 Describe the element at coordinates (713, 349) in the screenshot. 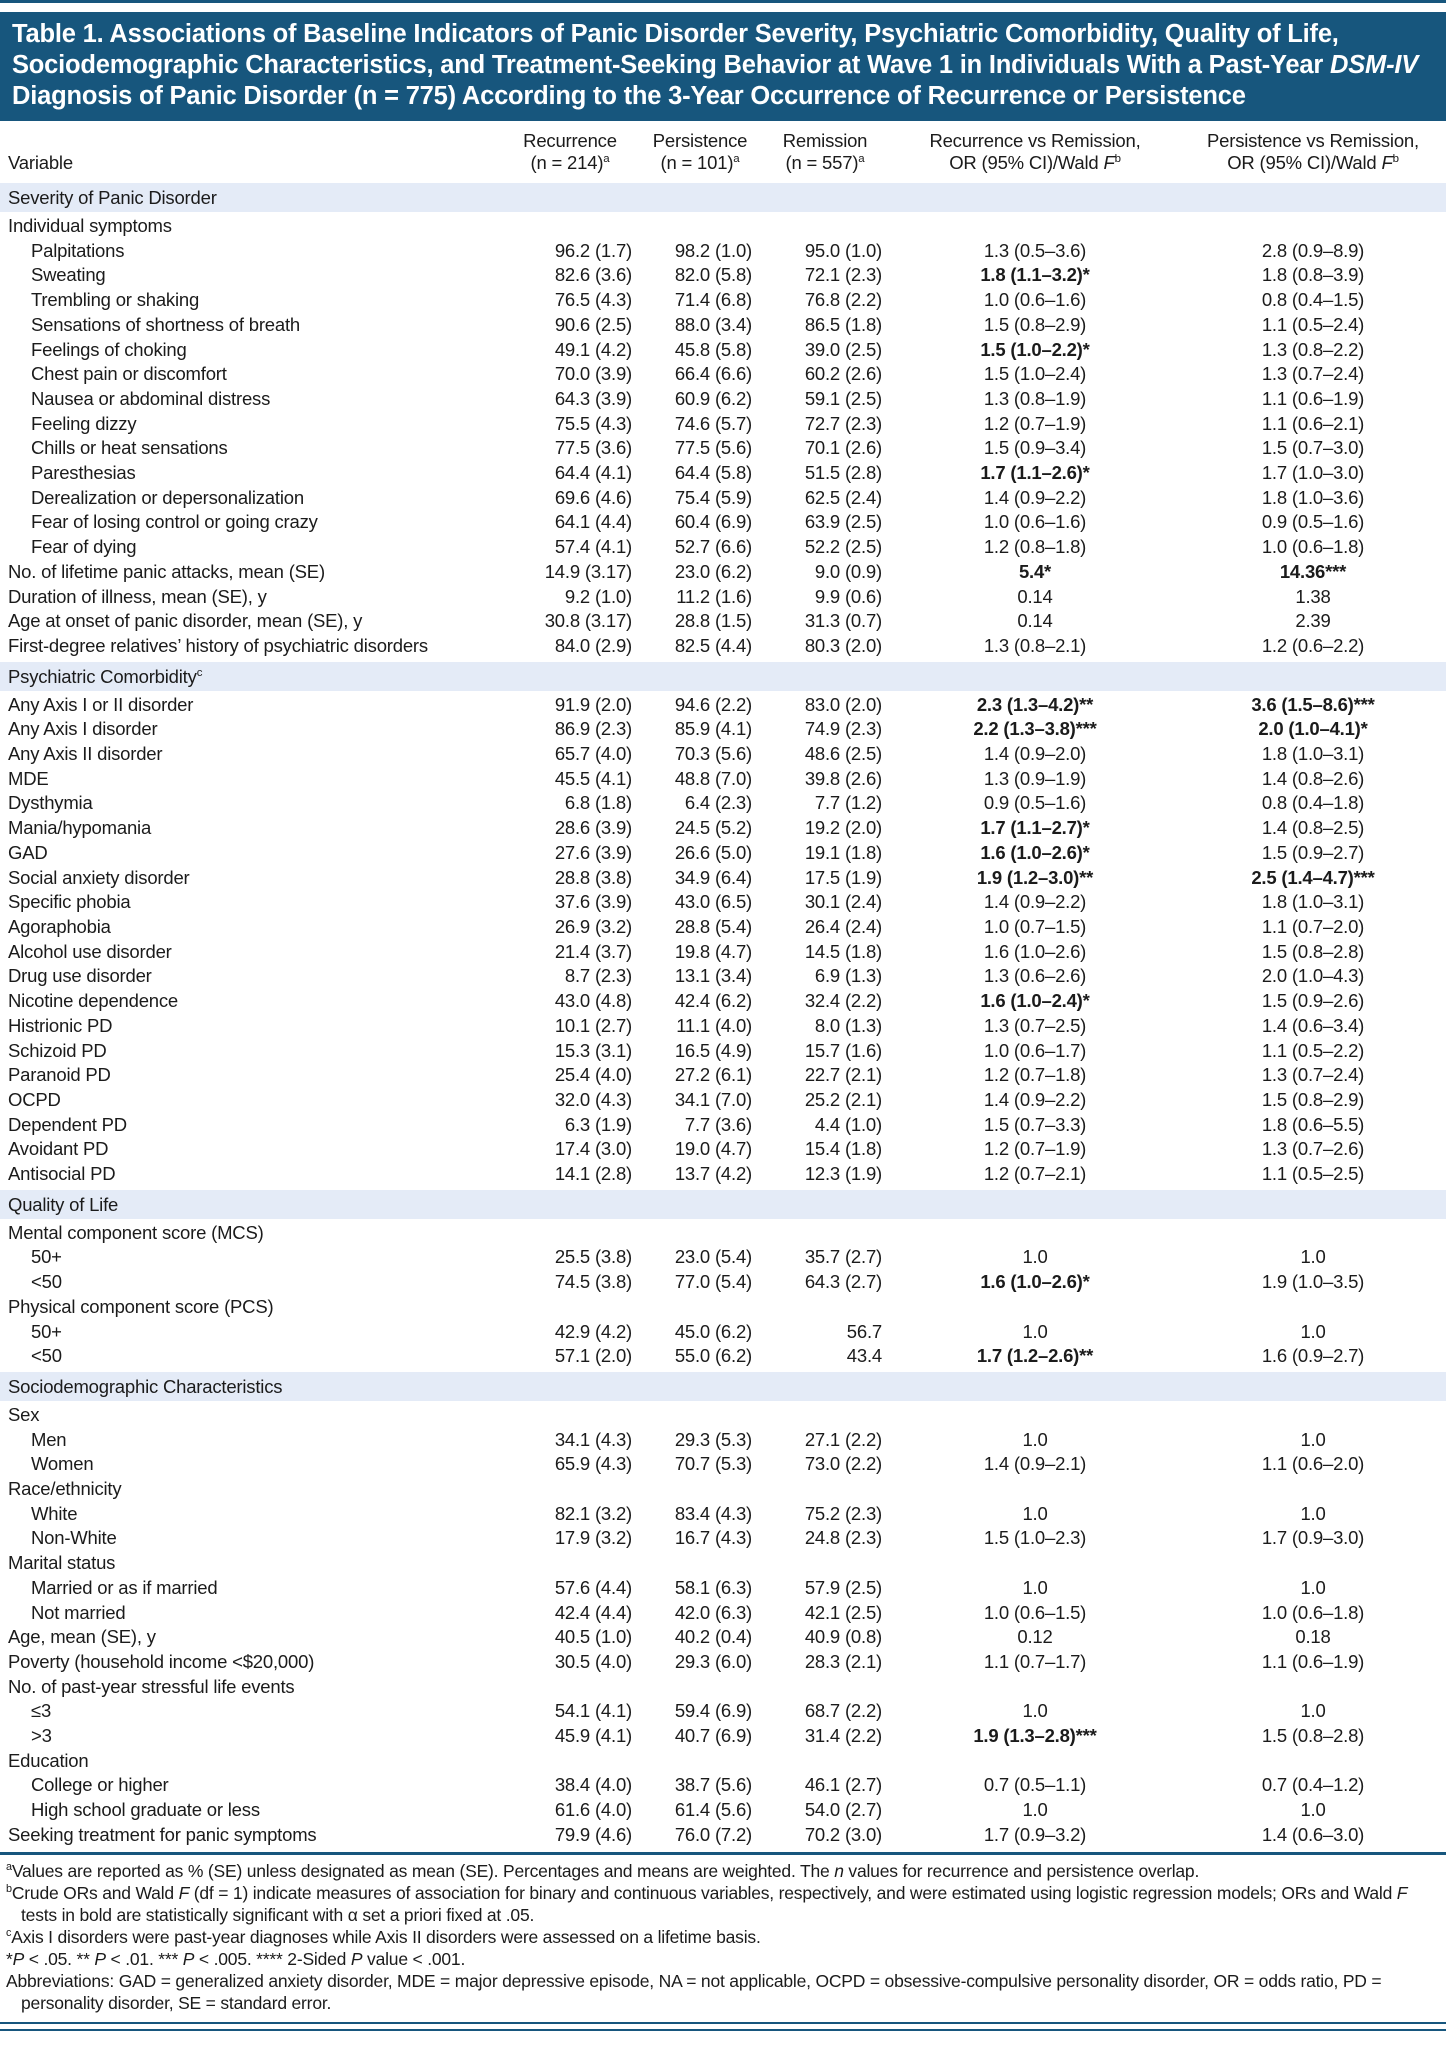

I see `cell-persistence: 45.8 (5.8)` at that location.